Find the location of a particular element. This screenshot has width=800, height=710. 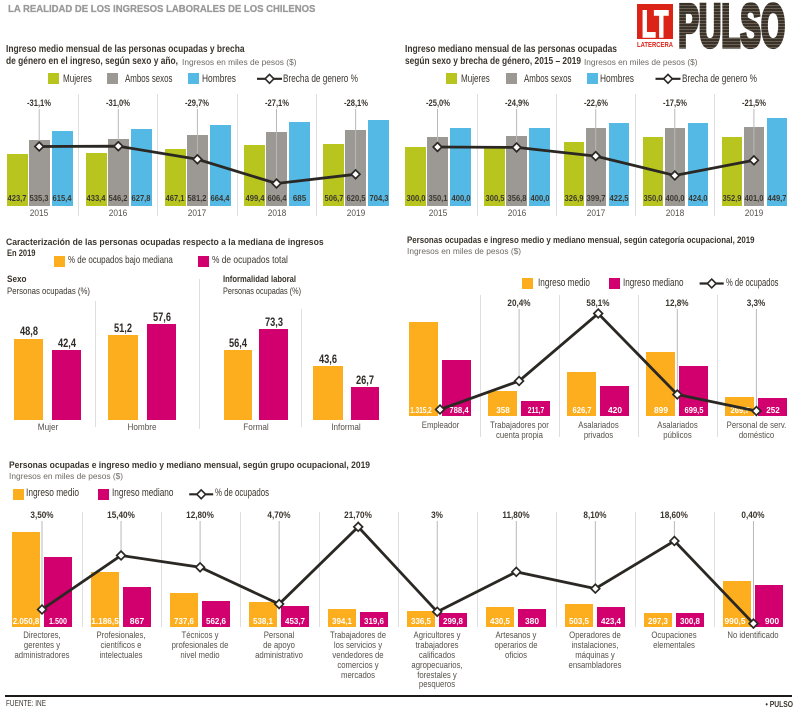

svg-text: PULSO is located at coordinates (731, 26).